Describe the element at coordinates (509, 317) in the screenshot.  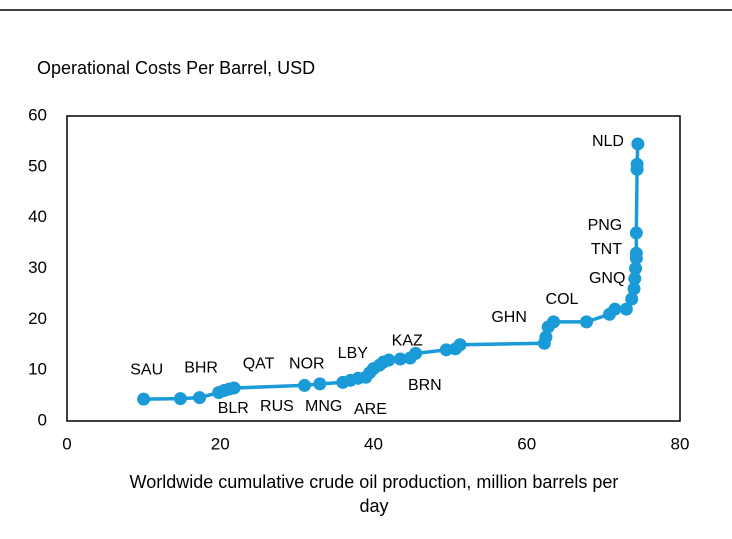
I see `annotation: GHN` at that location.